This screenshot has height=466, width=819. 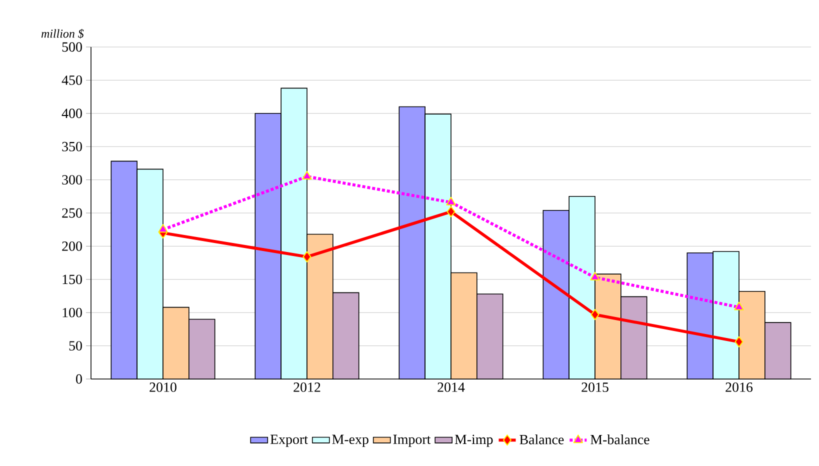 What do you see at coordinates (72, 213) in the screenshot?
I see `y-tick-label: 250` at bounding box center [72, 213].